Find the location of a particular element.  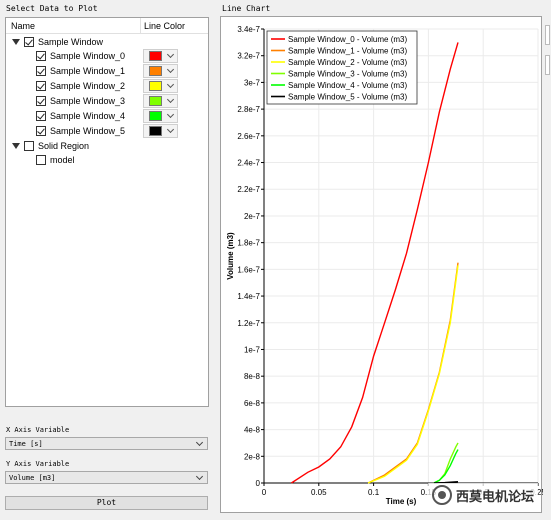

y-tick-label: 1.8e-7 is located at coordinates (248, 243).